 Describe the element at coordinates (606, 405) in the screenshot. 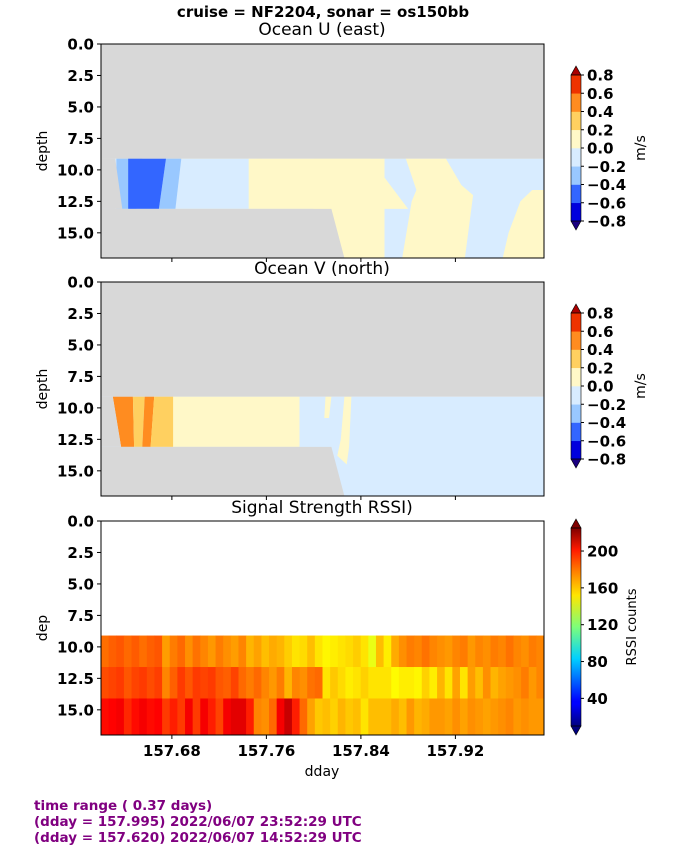

I see `colorbar-tick-label: −0.2` at that location.